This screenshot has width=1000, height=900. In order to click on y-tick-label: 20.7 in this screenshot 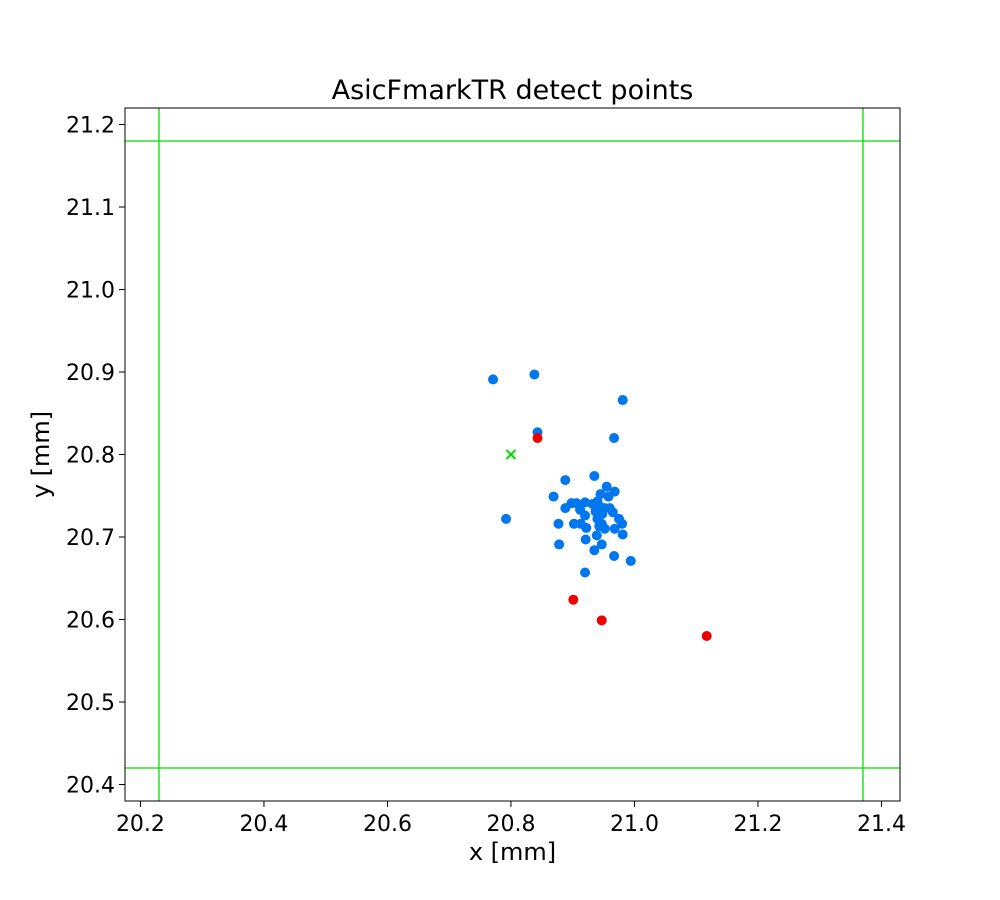, I will do `click(90, 538)`.